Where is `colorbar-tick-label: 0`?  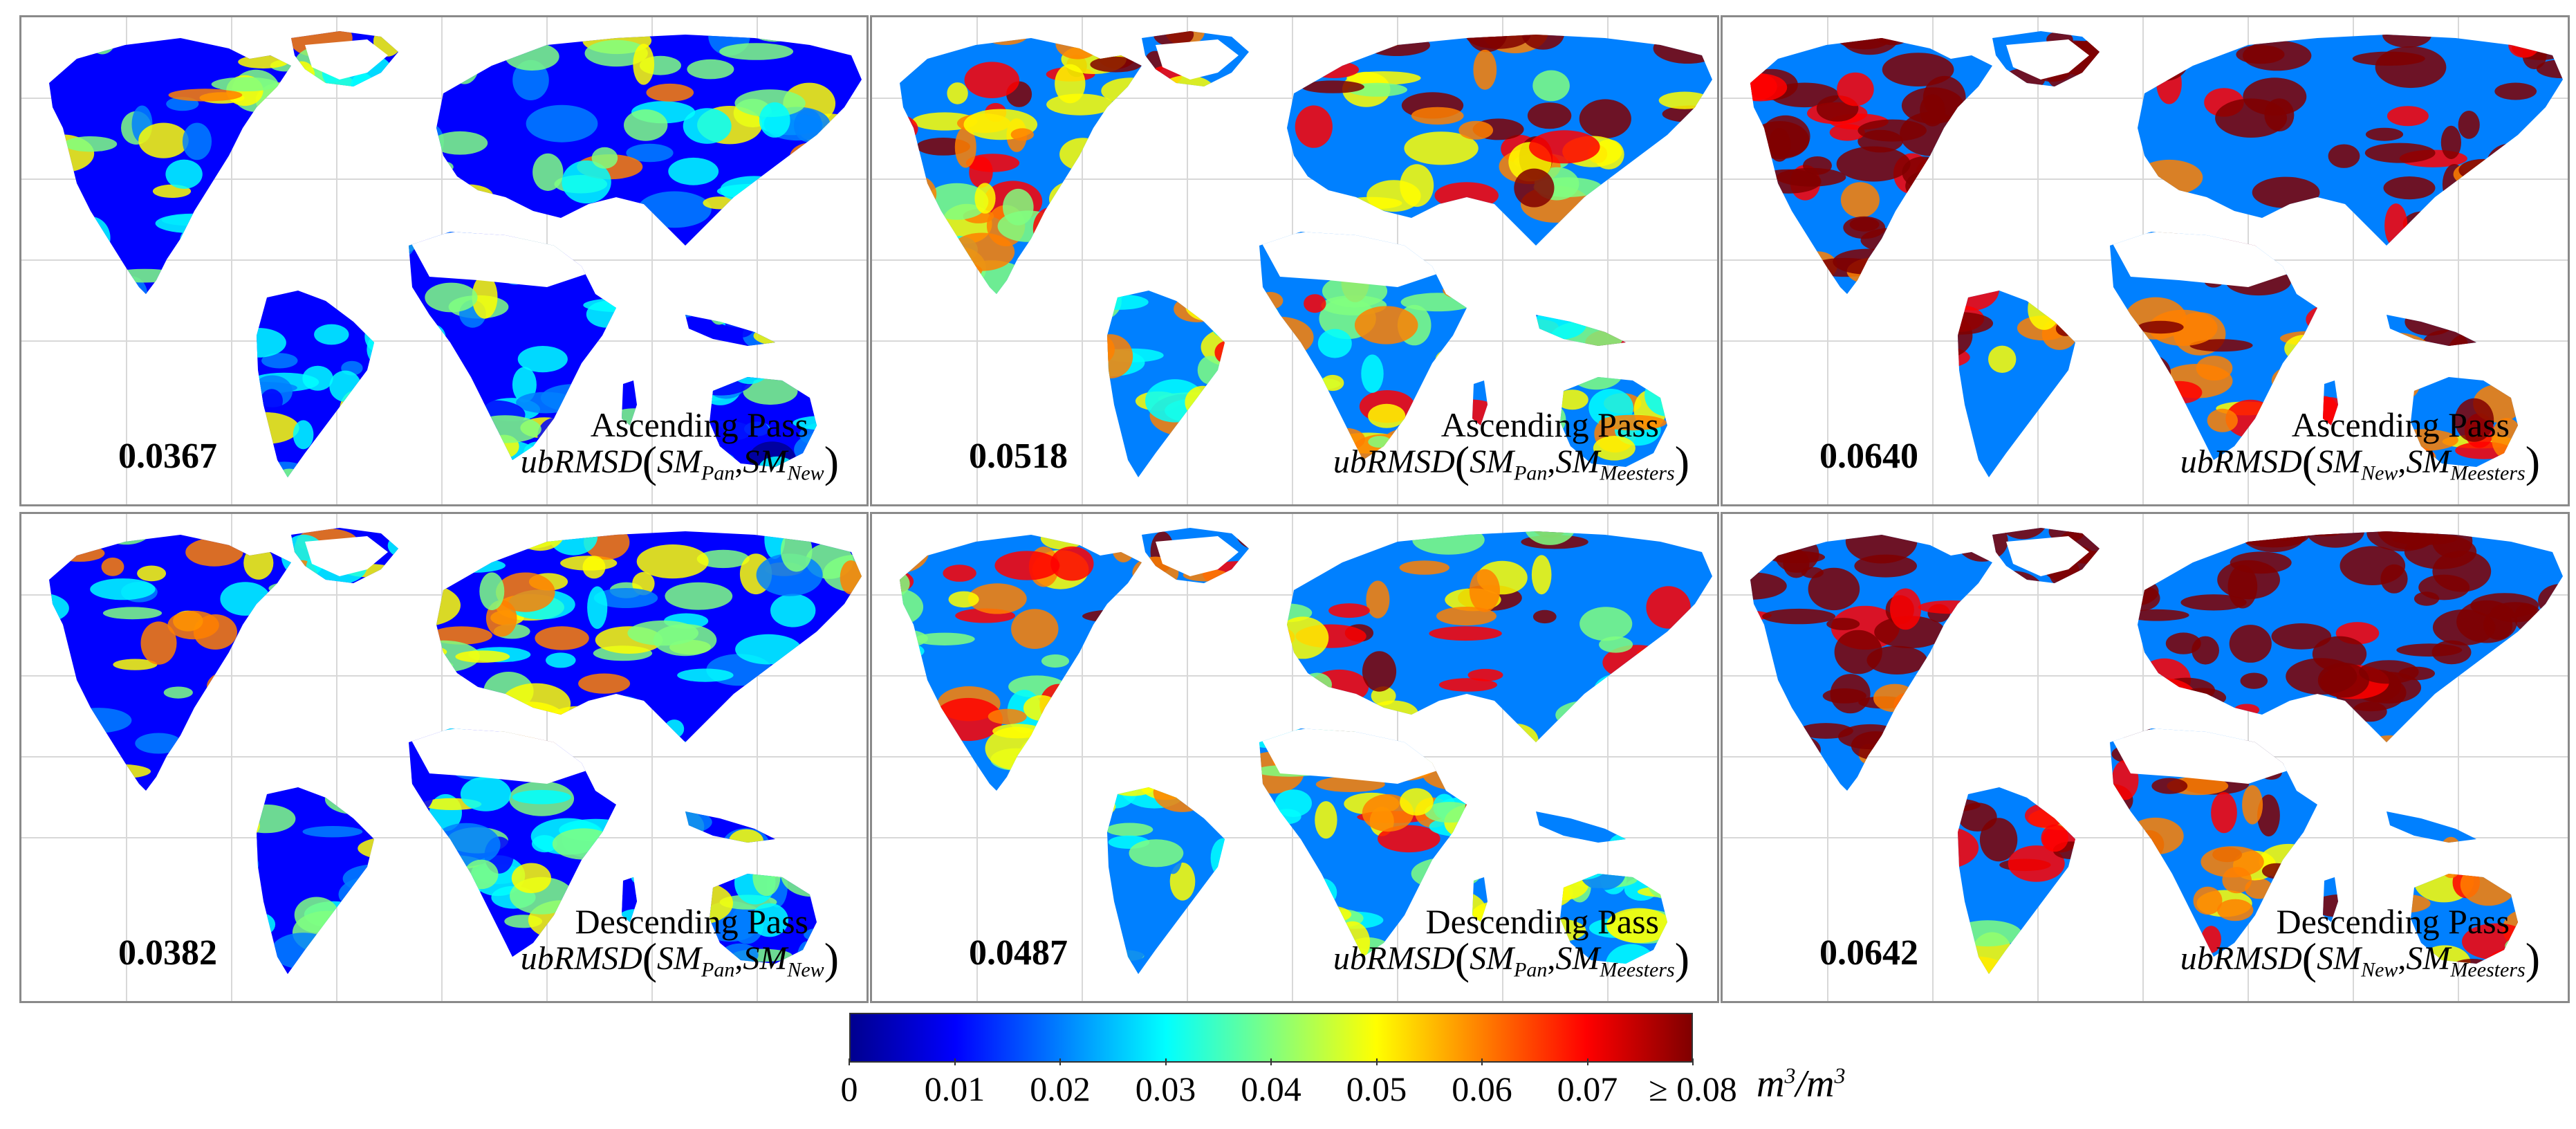
colorbar-tick-label: 0 is located at coordinates (849, 1089).